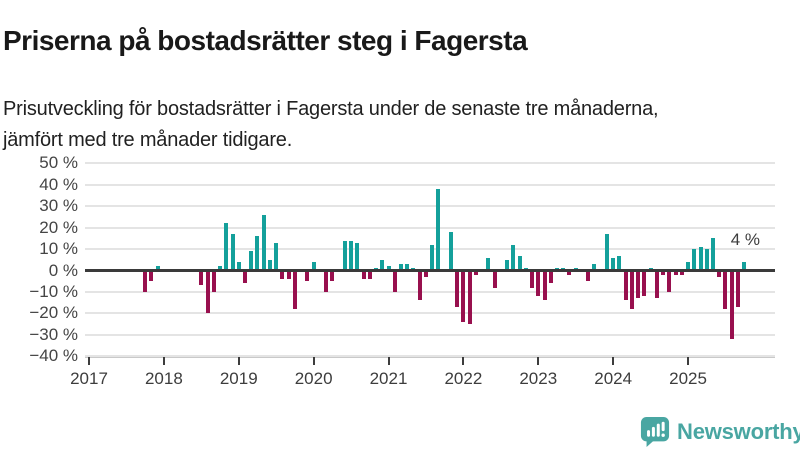  What do you see at coordinates (163, 378) in the screenshot?
I see `x-axis-label: 2018` at bounding box center [163, 378].